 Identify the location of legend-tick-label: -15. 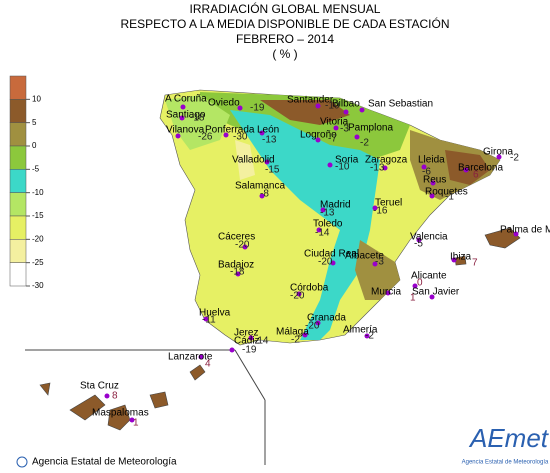
(38, 215).